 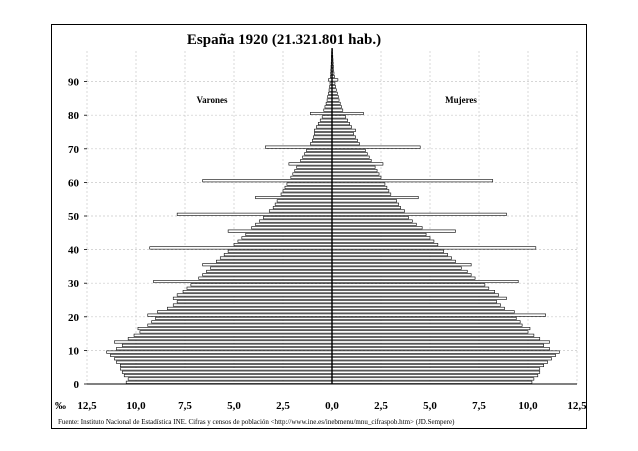 What do you see at coordinates (74, 183) in the screenshot?
I see `y-tick-label: 60` at bounding box center [74, 183].